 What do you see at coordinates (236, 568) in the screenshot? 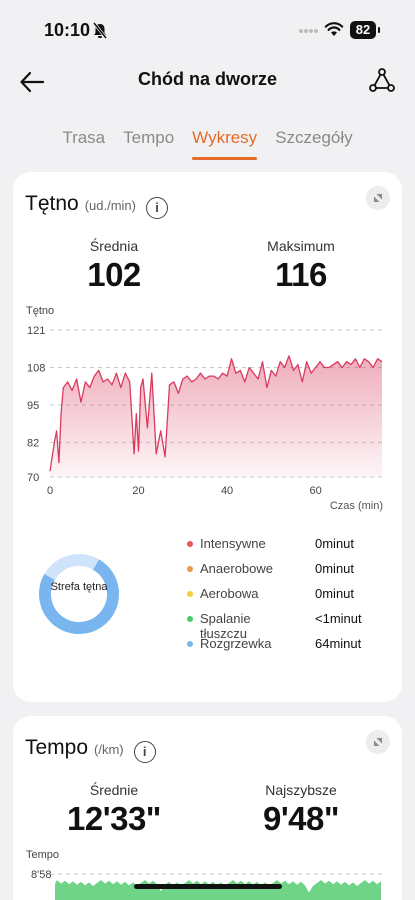
I see `zone-name: Anaerobowe` at bounding box center [236, 568].